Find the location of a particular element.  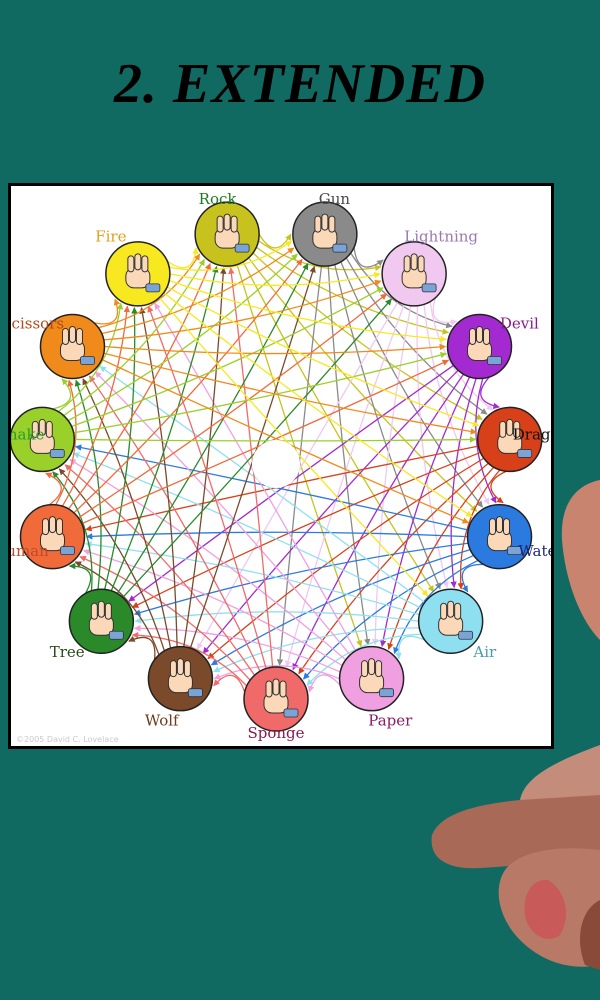

edge-snake-to-fire is located at coordinates (90, 357).